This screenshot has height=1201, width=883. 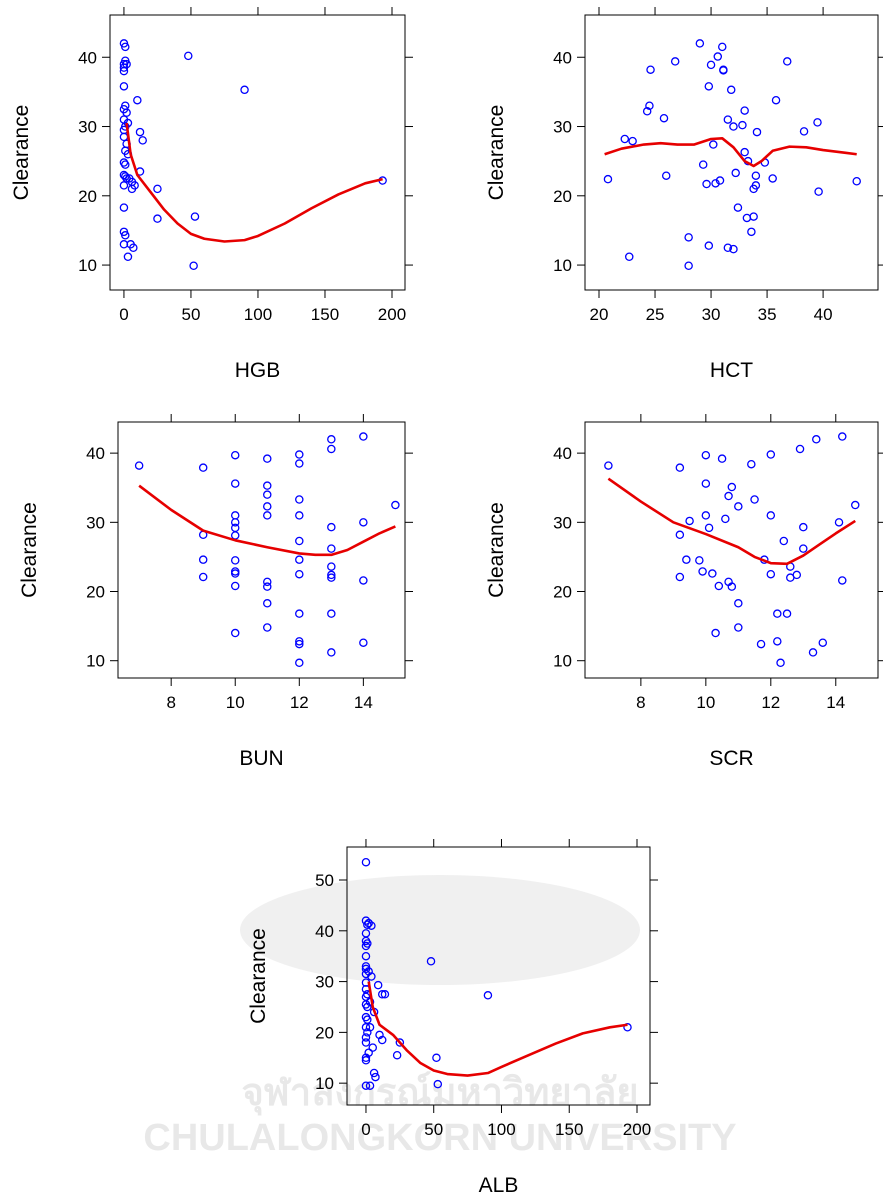 What do you see at coordinates (501, 1129) in the screenshot?
I see `x-tick-label: 100` at bounding box center [501, 1129].